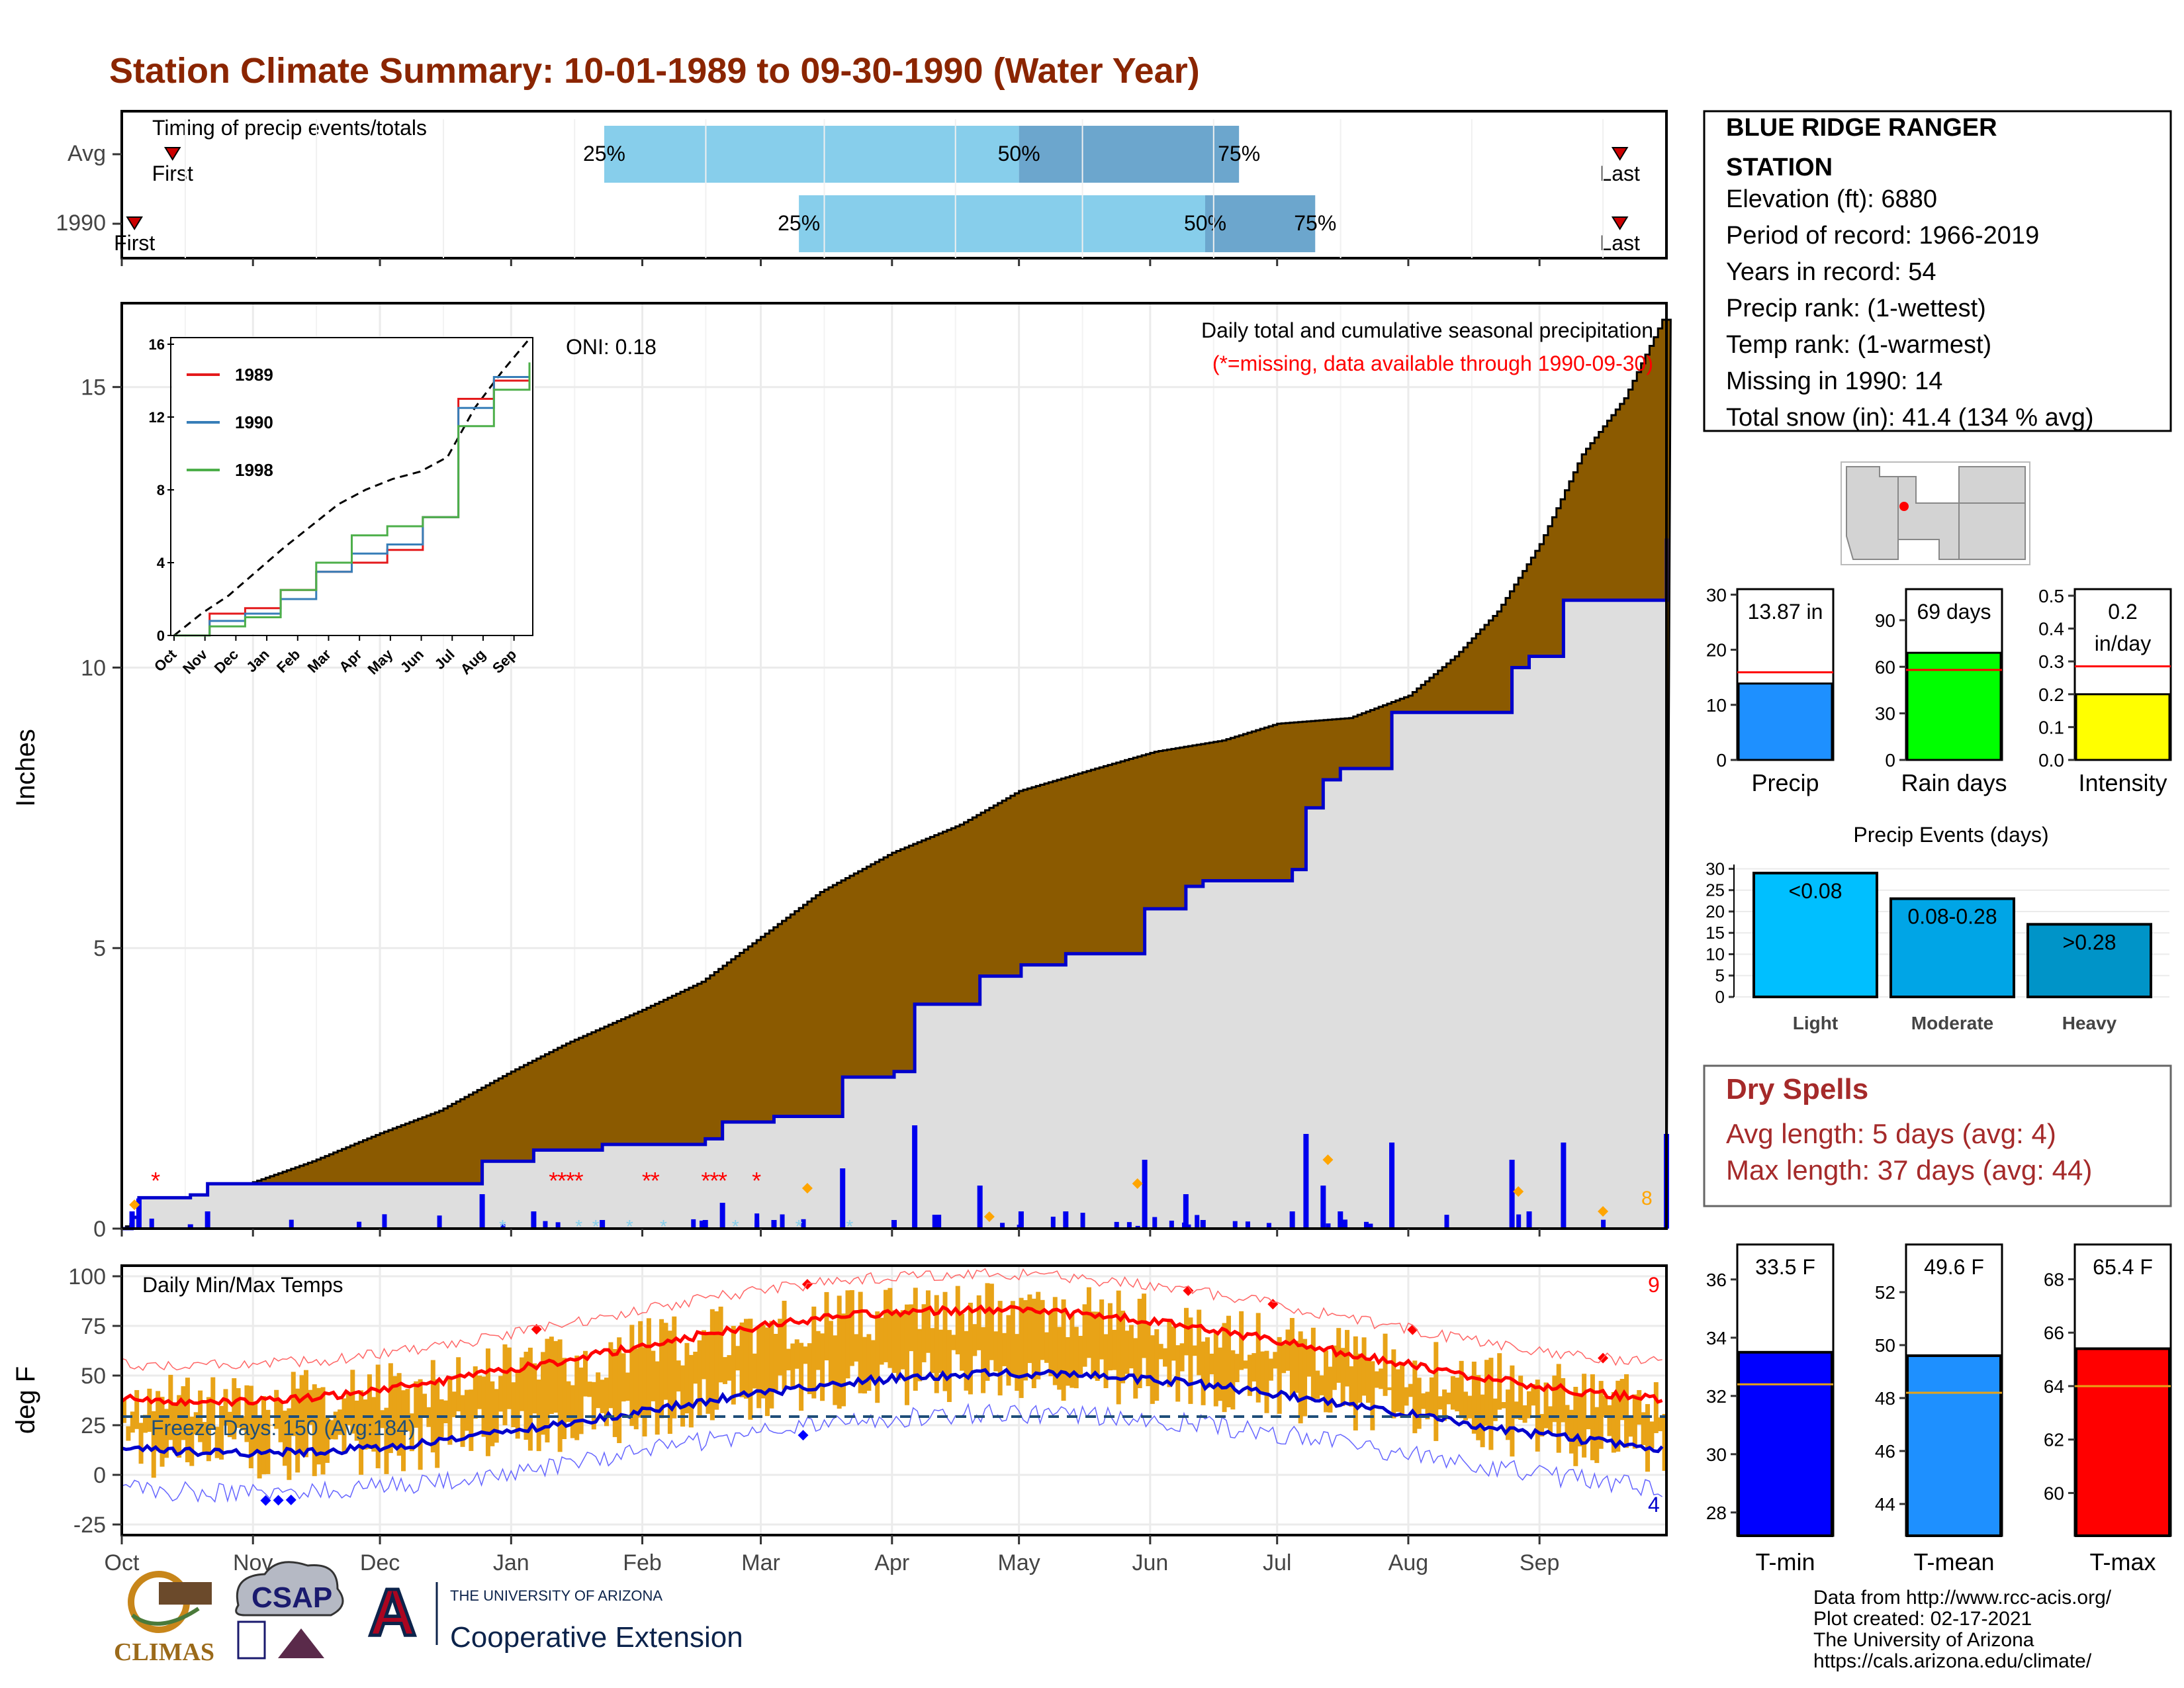 This screenshot has width=2184, height=1688. Describe the element at coordinates (1716, 1396) in the screenshot. I see `tempbar-ytick-label: 32` at that location.